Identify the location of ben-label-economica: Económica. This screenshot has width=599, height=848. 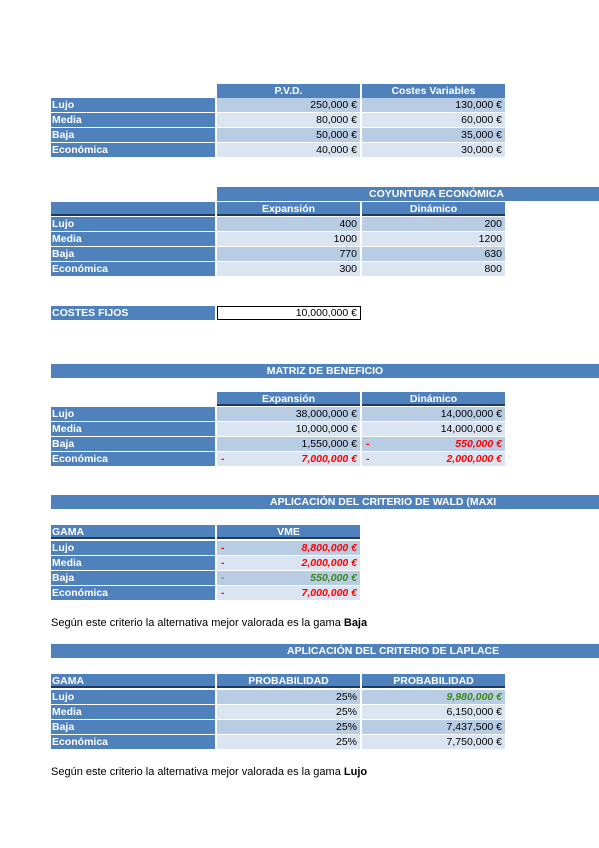
(133, 459).